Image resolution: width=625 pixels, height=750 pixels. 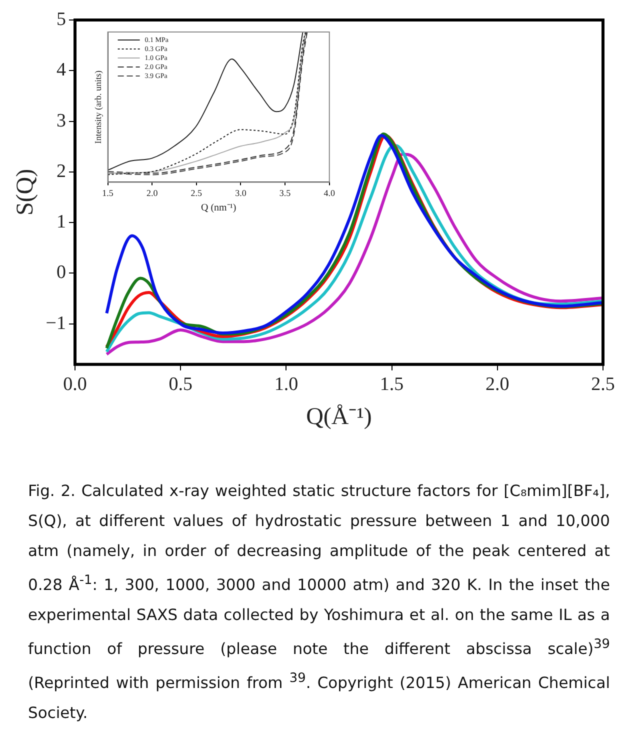 What do you see at coordinates (241, 193) in the screenshot?
I see `x-tick-label: 3.0` at bounding box center [241, 193].